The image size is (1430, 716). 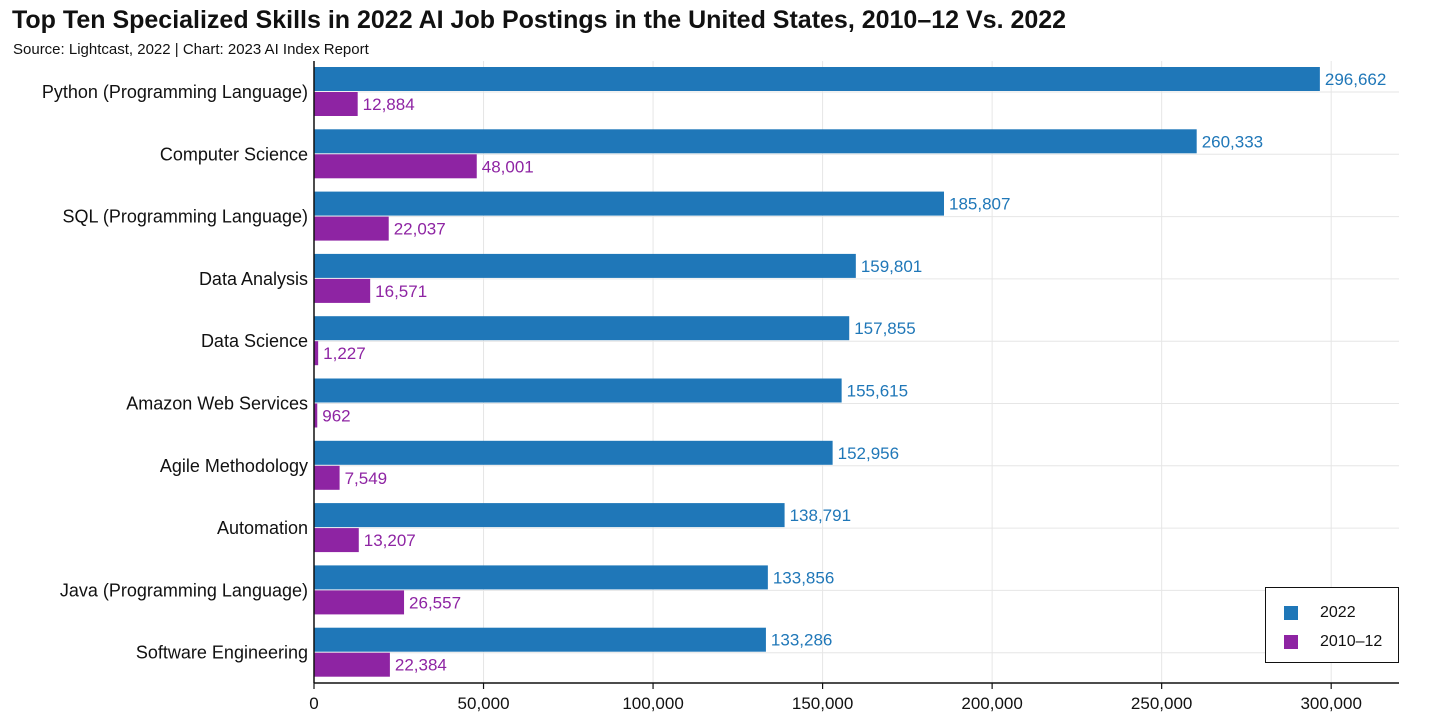 What do you see at coordinates (234, 466) in the screenshot?
I see `category-label: Agile Methodology` at bounding box center [234, 466].